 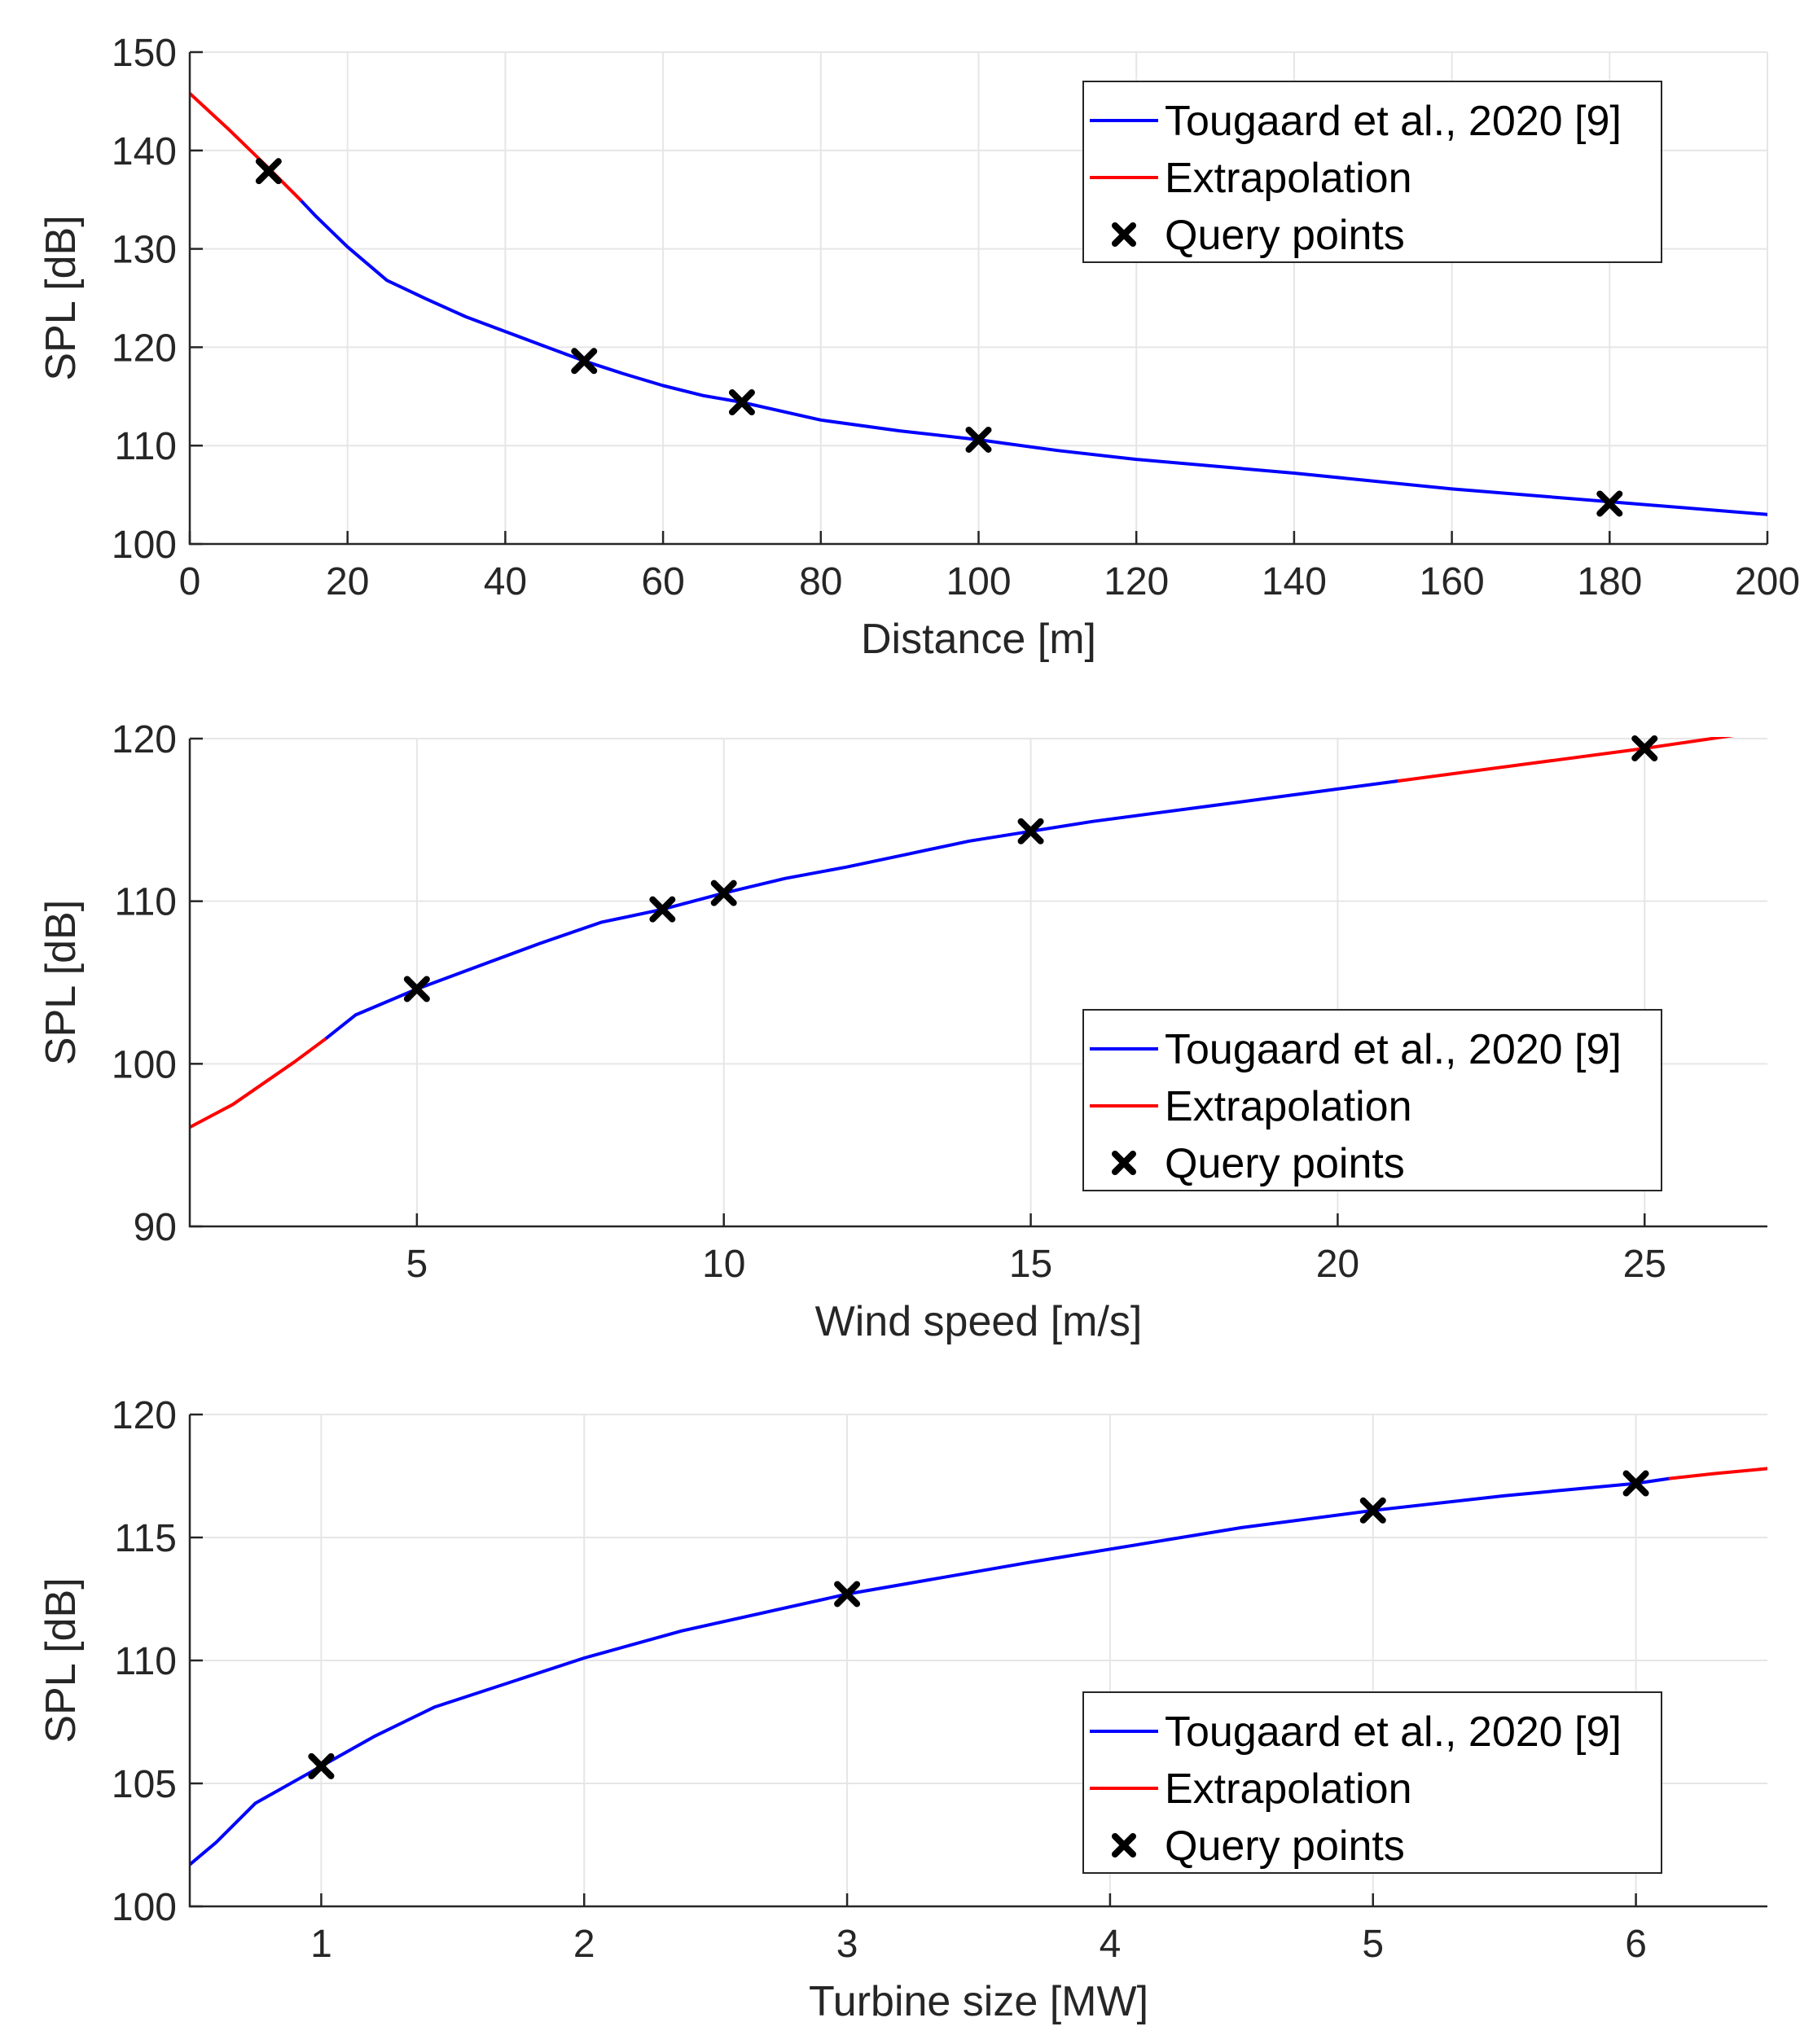 I want to click on chart-1-y-tick-label: 120, so click(x=144, y=348).